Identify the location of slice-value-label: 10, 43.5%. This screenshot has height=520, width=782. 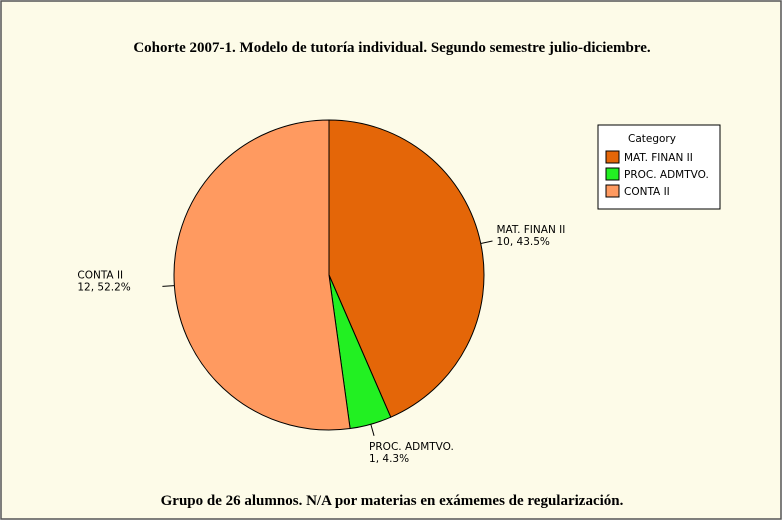
(523, 242).